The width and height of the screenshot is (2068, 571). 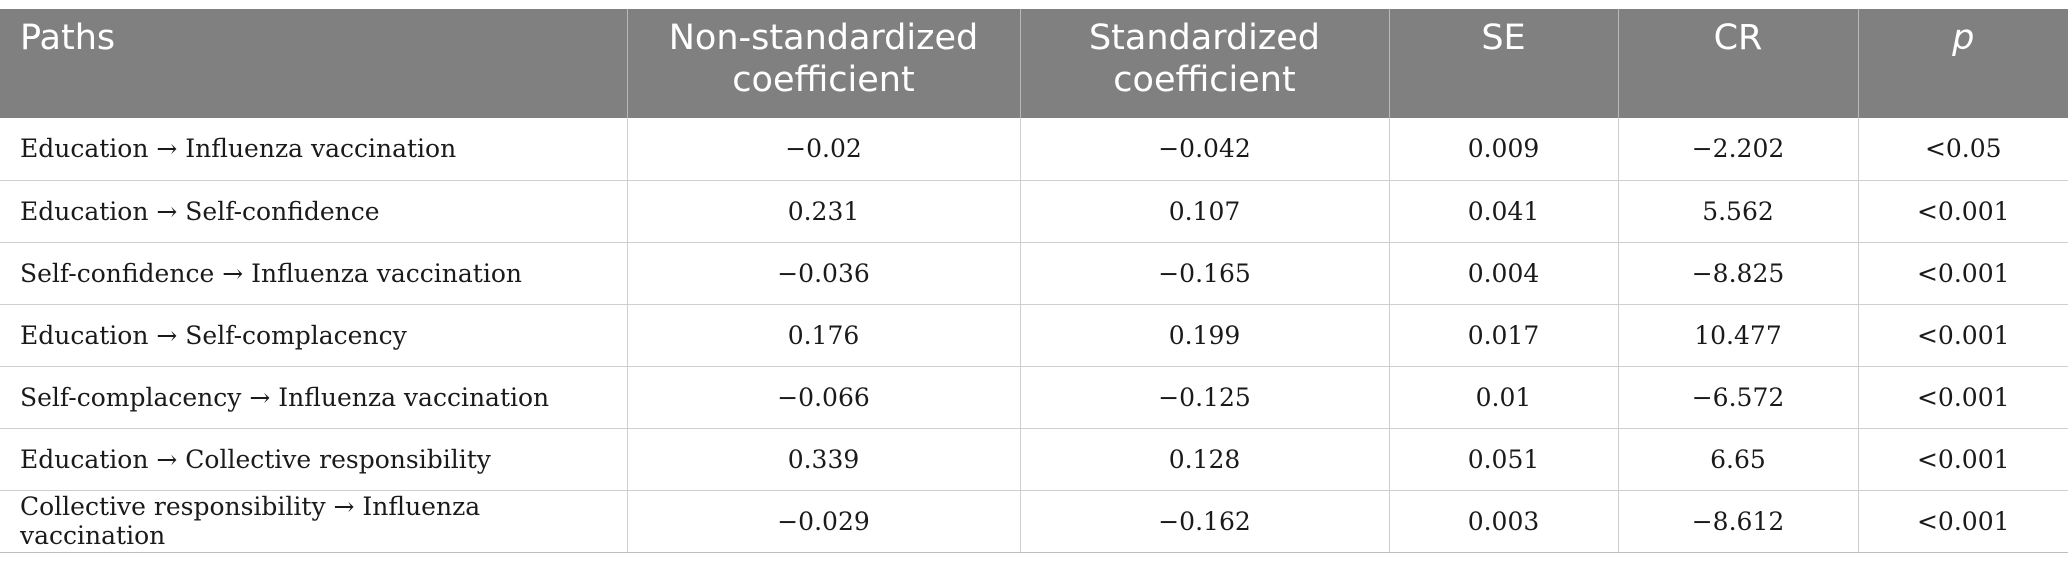 I want to click on cell-cr: 10.477, so click(x=1737, y=335).